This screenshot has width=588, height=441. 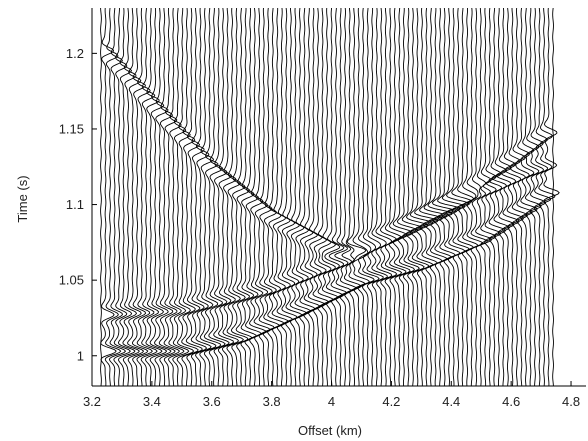 What do you see at coordinates (212, 401) in the screenshot?
I see `x-tick-label: 3.6` at bounding box center [212, 401].